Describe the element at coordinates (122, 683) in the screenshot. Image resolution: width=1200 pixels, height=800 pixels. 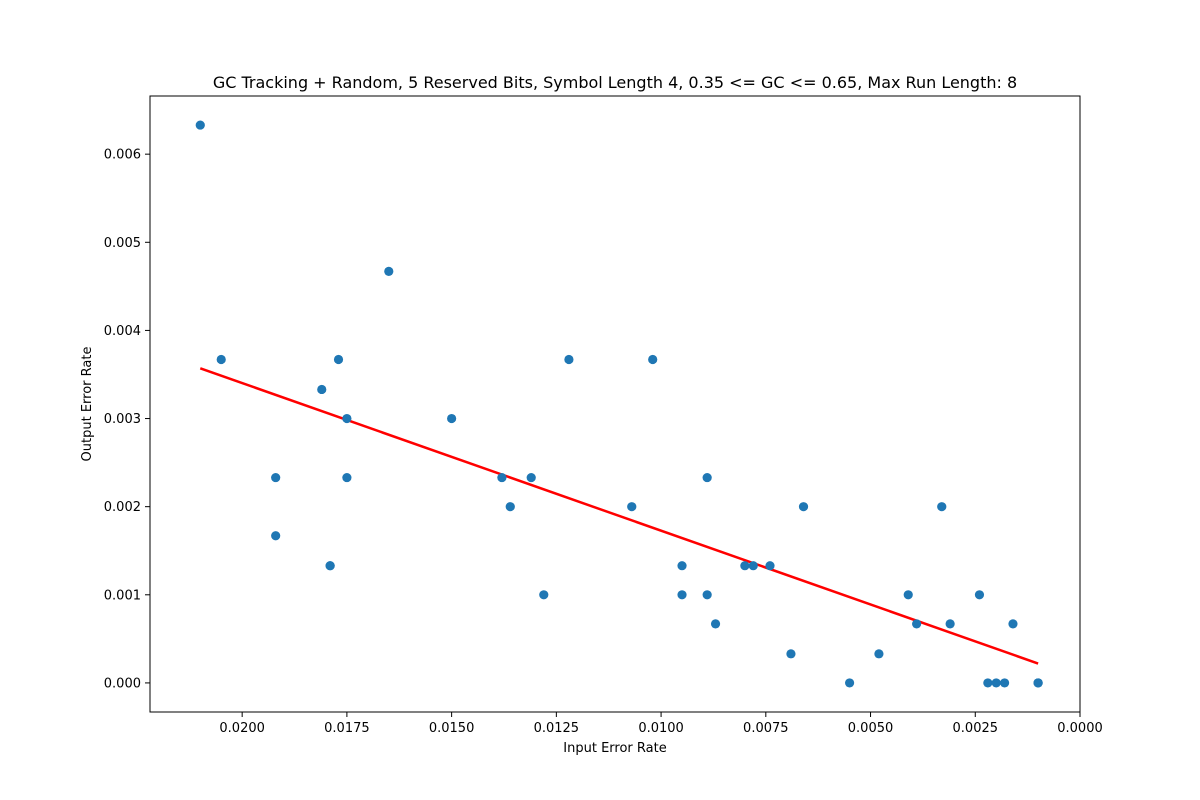
I see `y-tick-label: 0.000` at that location.